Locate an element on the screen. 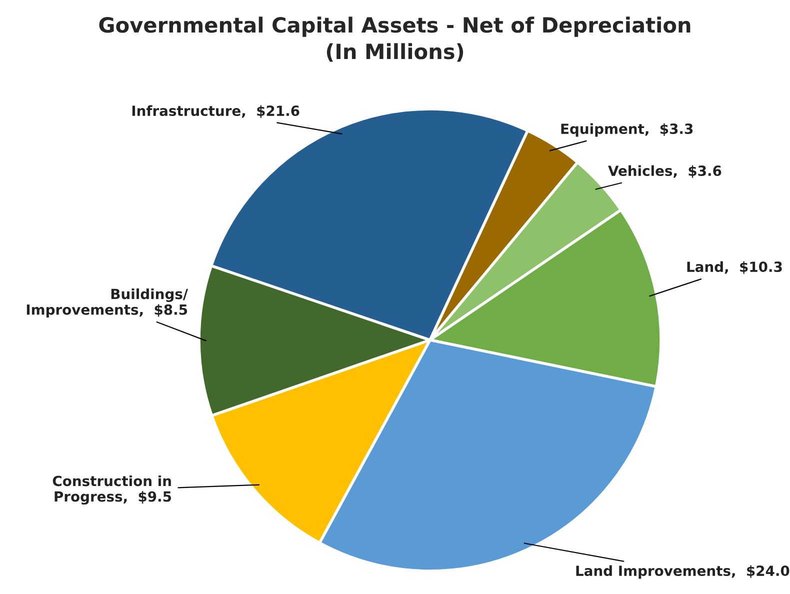 The image size is (790, 594). slice-label: Land, $10.3 is located at coordinates (734, 267).